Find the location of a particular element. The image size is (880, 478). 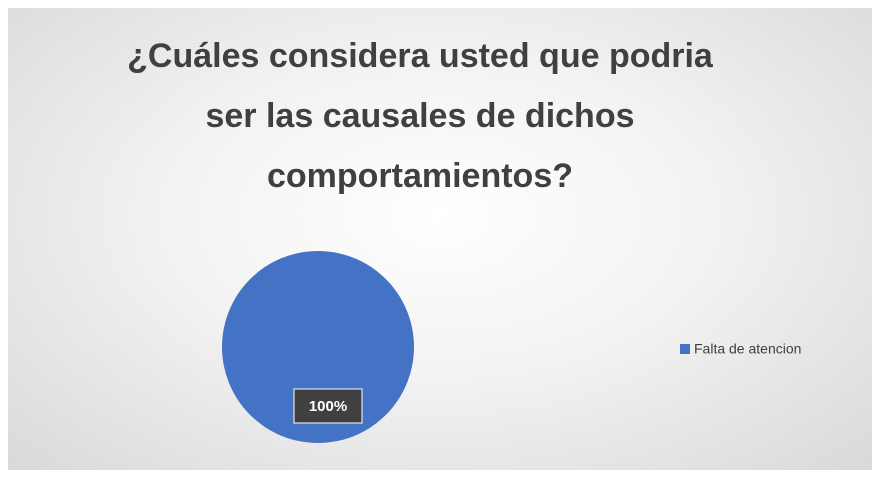

data-label: 100% is located at coordinates (328, 406).